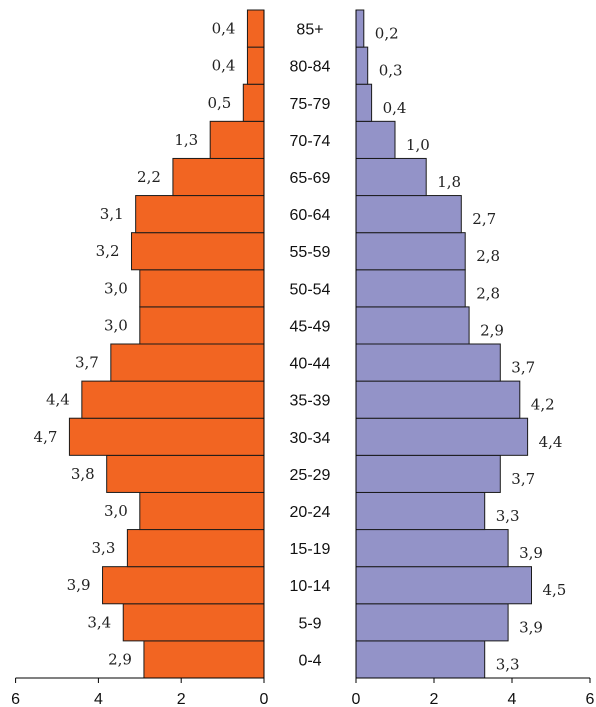  What do you see at coordinates (186, 140) in the screenshot?
I see `left-value-label-70-74: 1,3` at bounding box center [186, 140].